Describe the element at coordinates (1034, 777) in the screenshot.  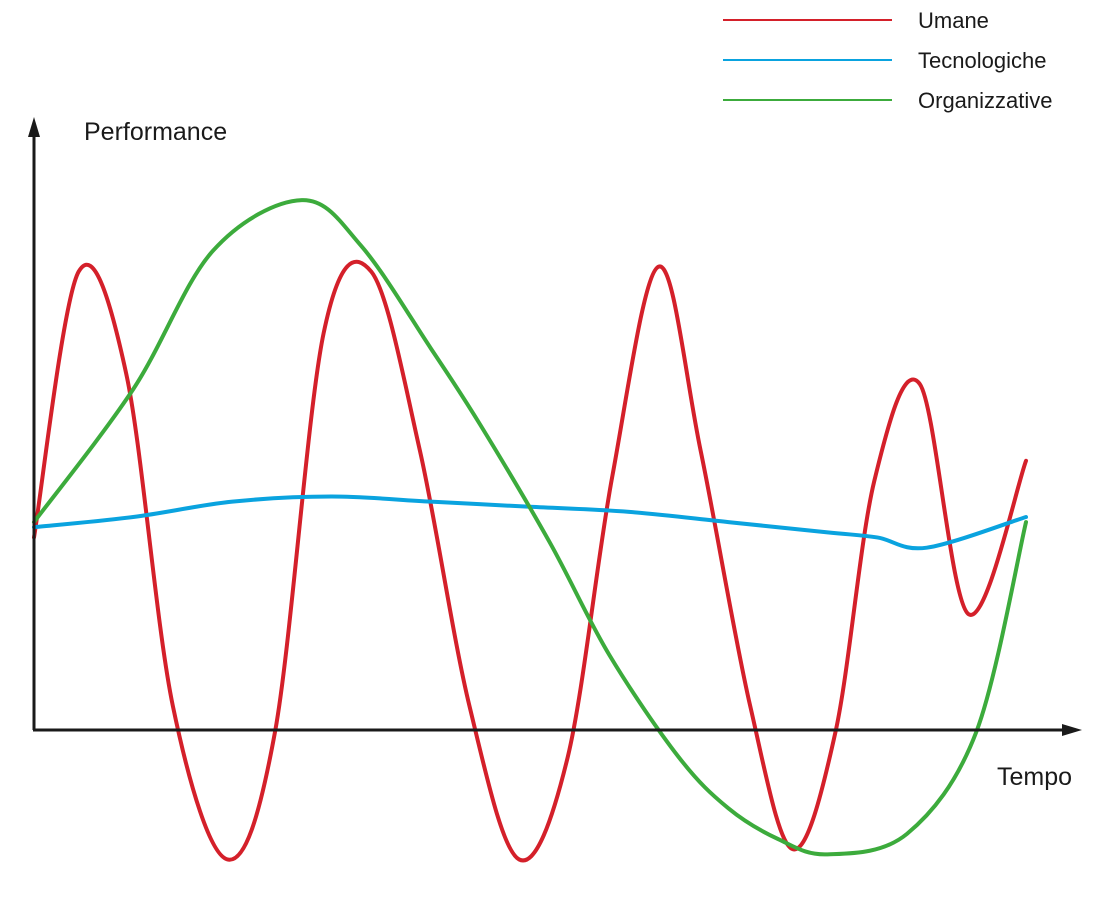
I see `x-axis-label: Tempo` at that location.